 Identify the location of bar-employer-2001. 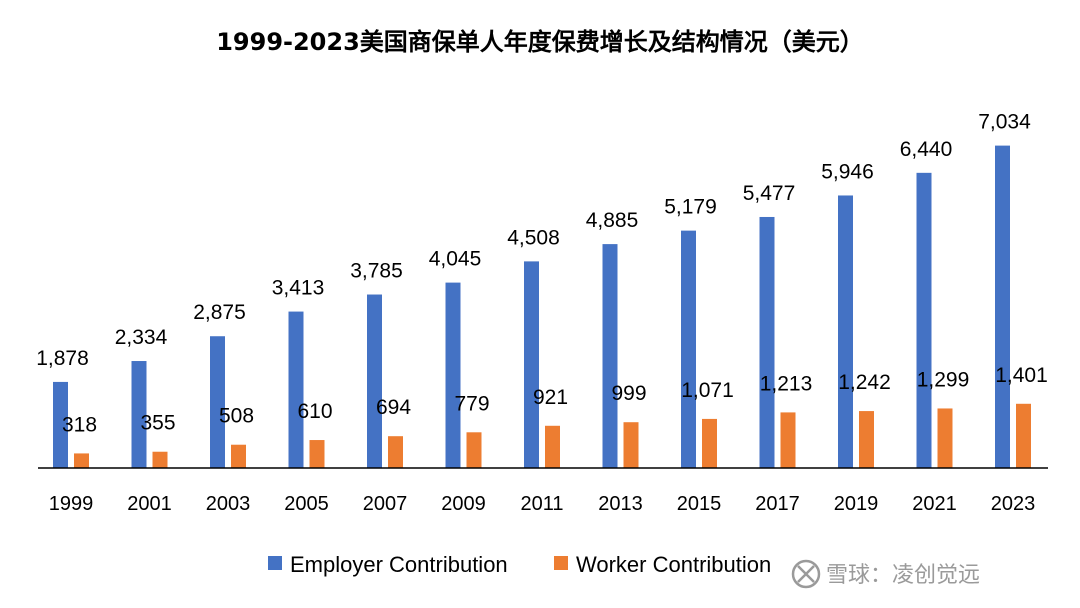
(139, 414).